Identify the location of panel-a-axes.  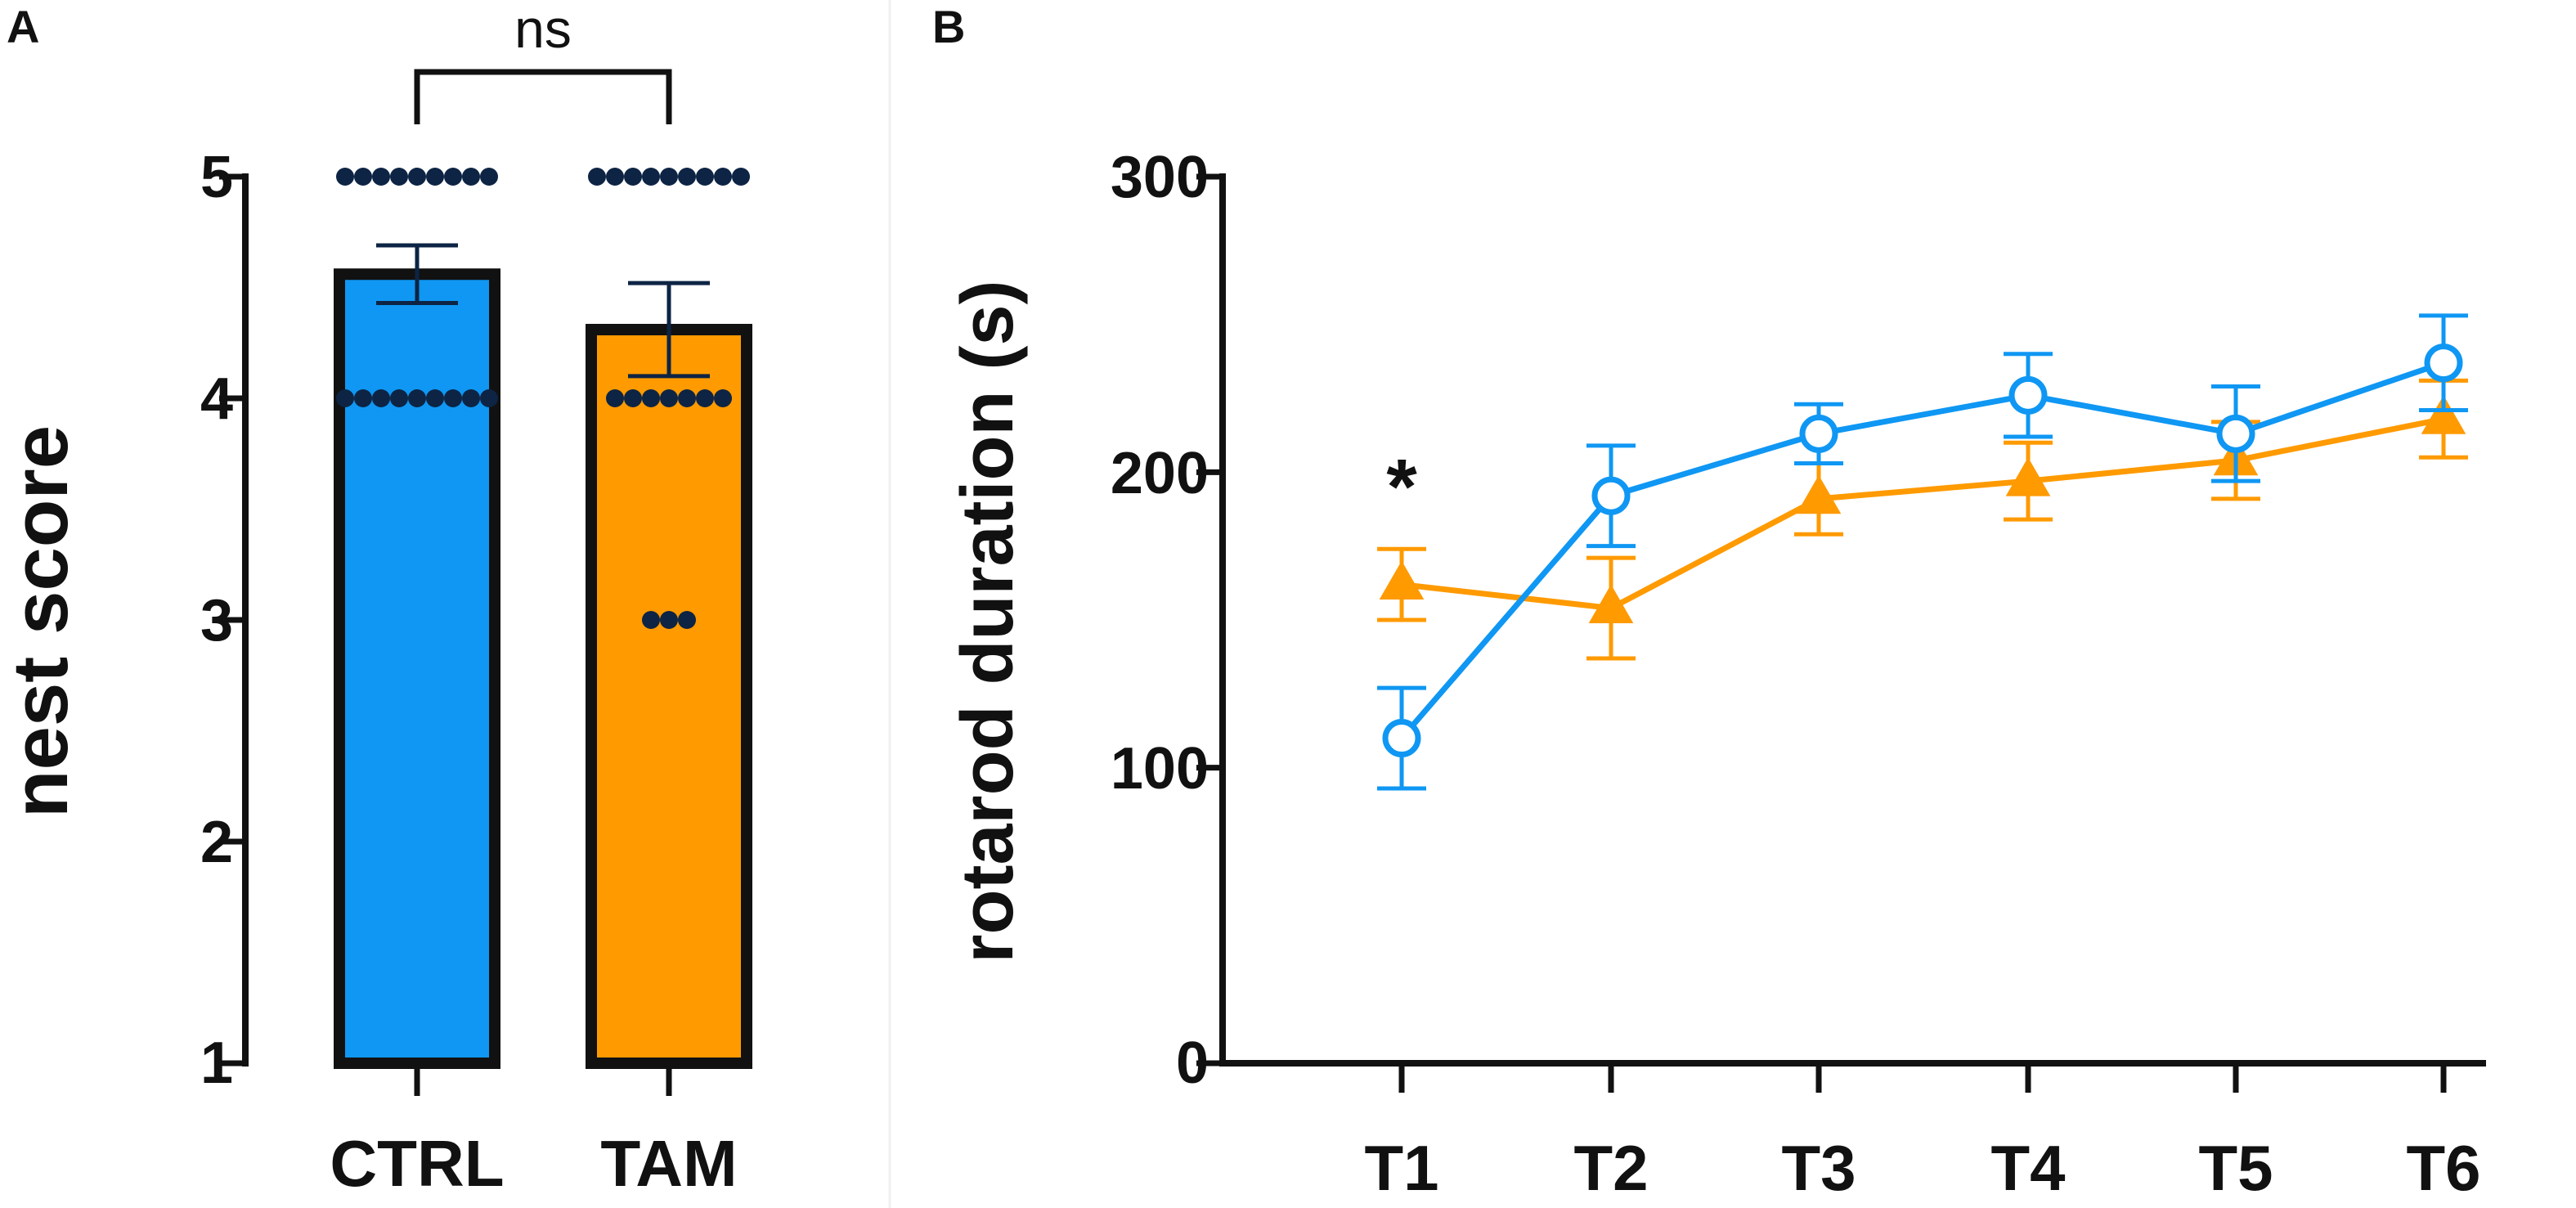
(445, 634).